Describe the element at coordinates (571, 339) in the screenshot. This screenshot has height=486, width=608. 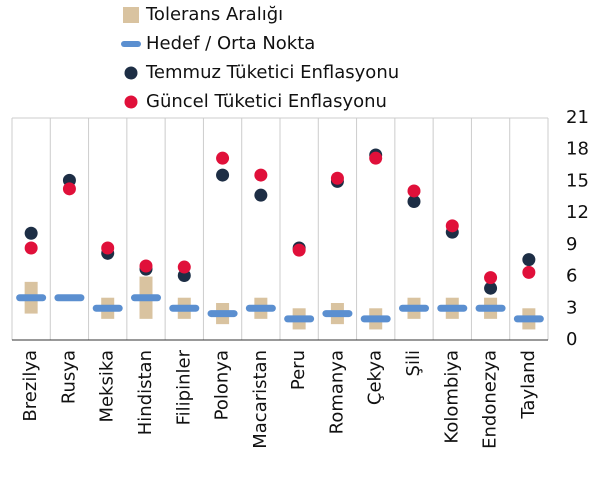
I see `y-tick-label: 0` at that location.